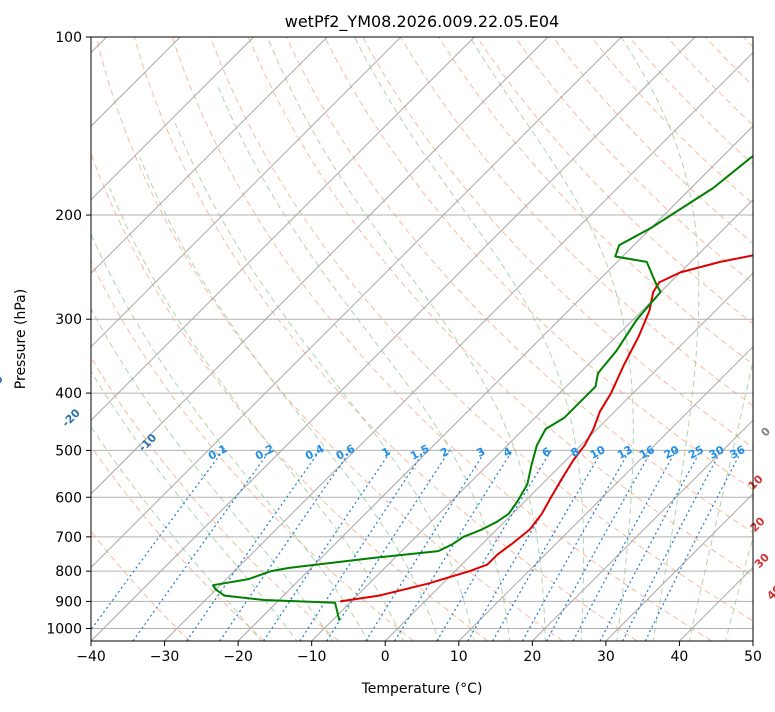  What do you see at coordinates (68, 451) in the screenshot?
I see `y-tick-label: 500` at bounding box center [68, 451].